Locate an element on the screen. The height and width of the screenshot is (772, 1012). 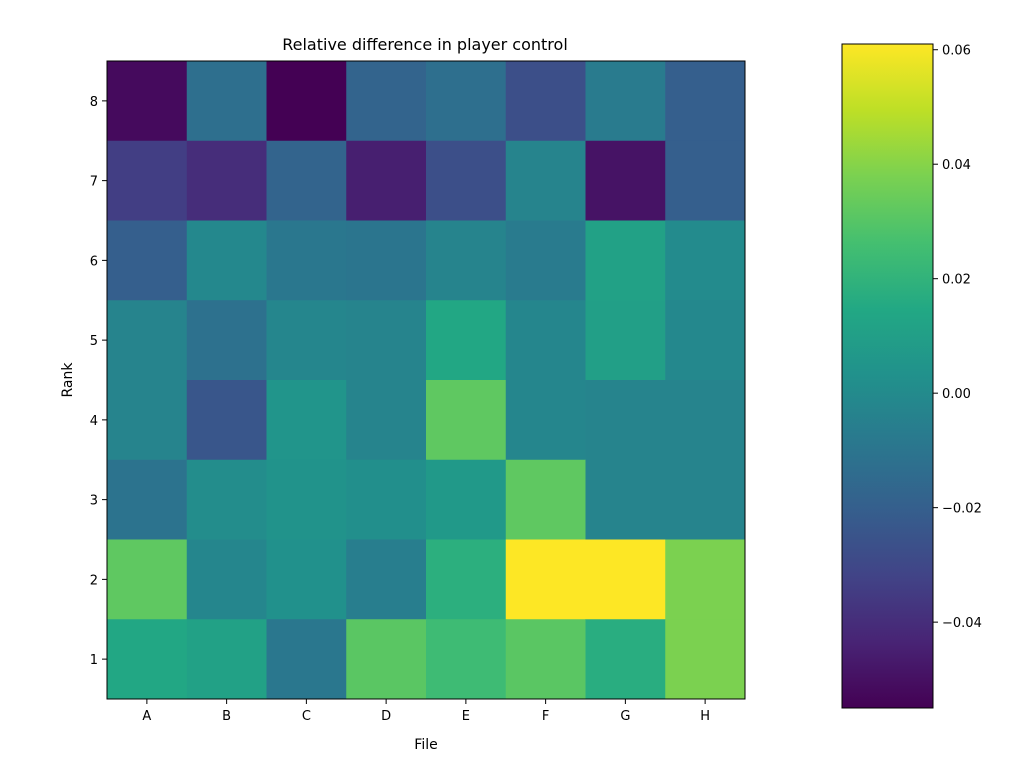
x-tick-label: A is located at coordinates (146, 716).